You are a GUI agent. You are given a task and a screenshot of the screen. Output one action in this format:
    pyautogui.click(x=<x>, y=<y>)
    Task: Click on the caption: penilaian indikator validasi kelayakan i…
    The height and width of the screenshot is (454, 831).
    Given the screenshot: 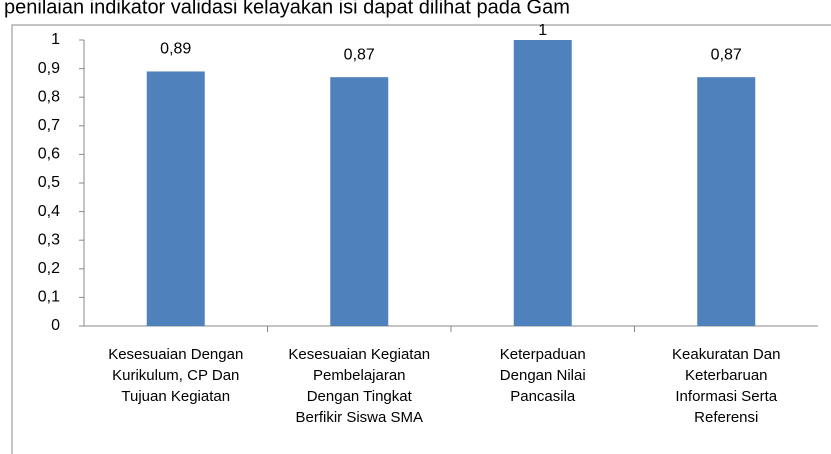 What is the action you would take?
    pyautogui.click(x=287, y=9)
    